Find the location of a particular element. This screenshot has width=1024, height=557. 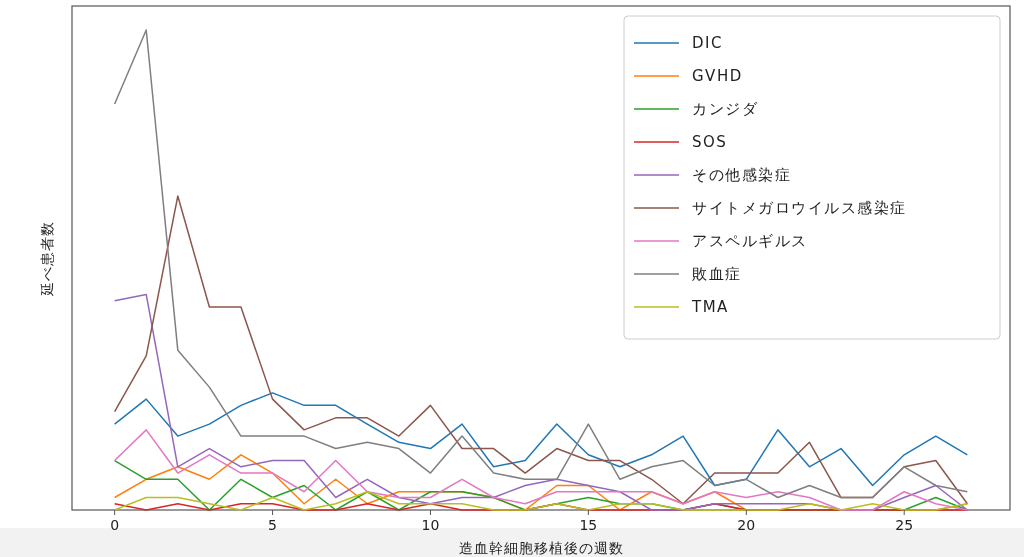

x-tick-label: 5 is located at coordinates (273, 525).